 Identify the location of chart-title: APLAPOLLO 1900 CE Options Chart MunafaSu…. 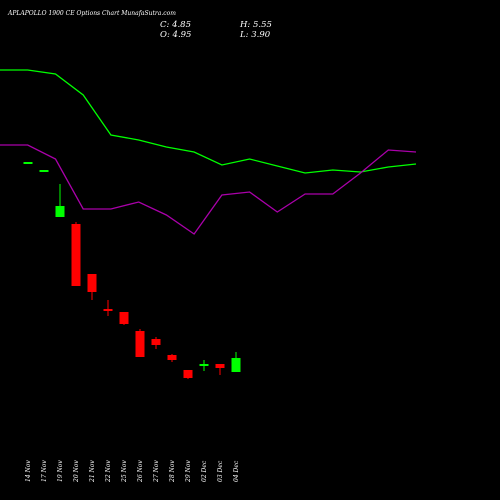
(91, 13).